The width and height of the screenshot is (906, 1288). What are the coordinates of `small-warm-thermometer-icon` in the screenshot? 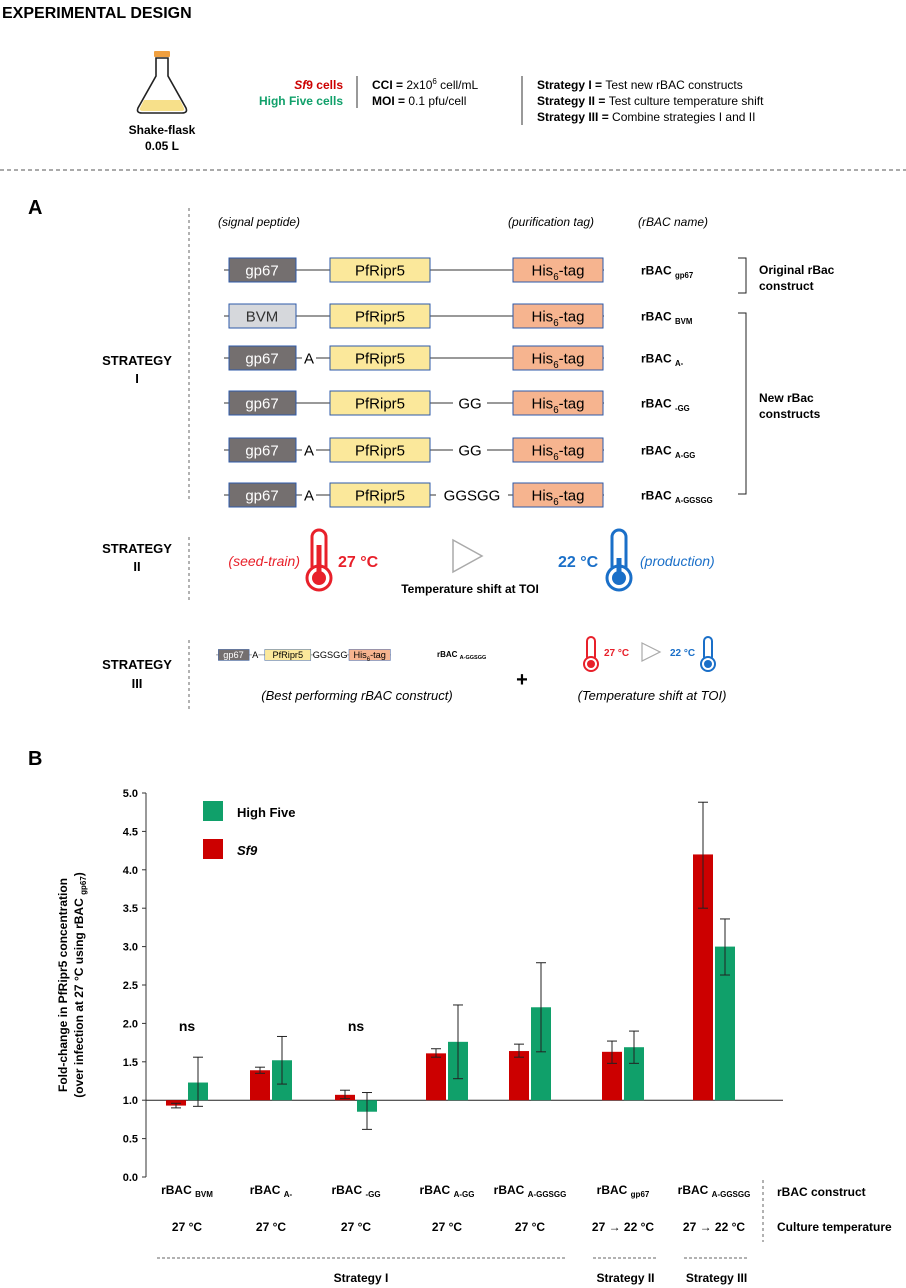 It's located at (591, 654).